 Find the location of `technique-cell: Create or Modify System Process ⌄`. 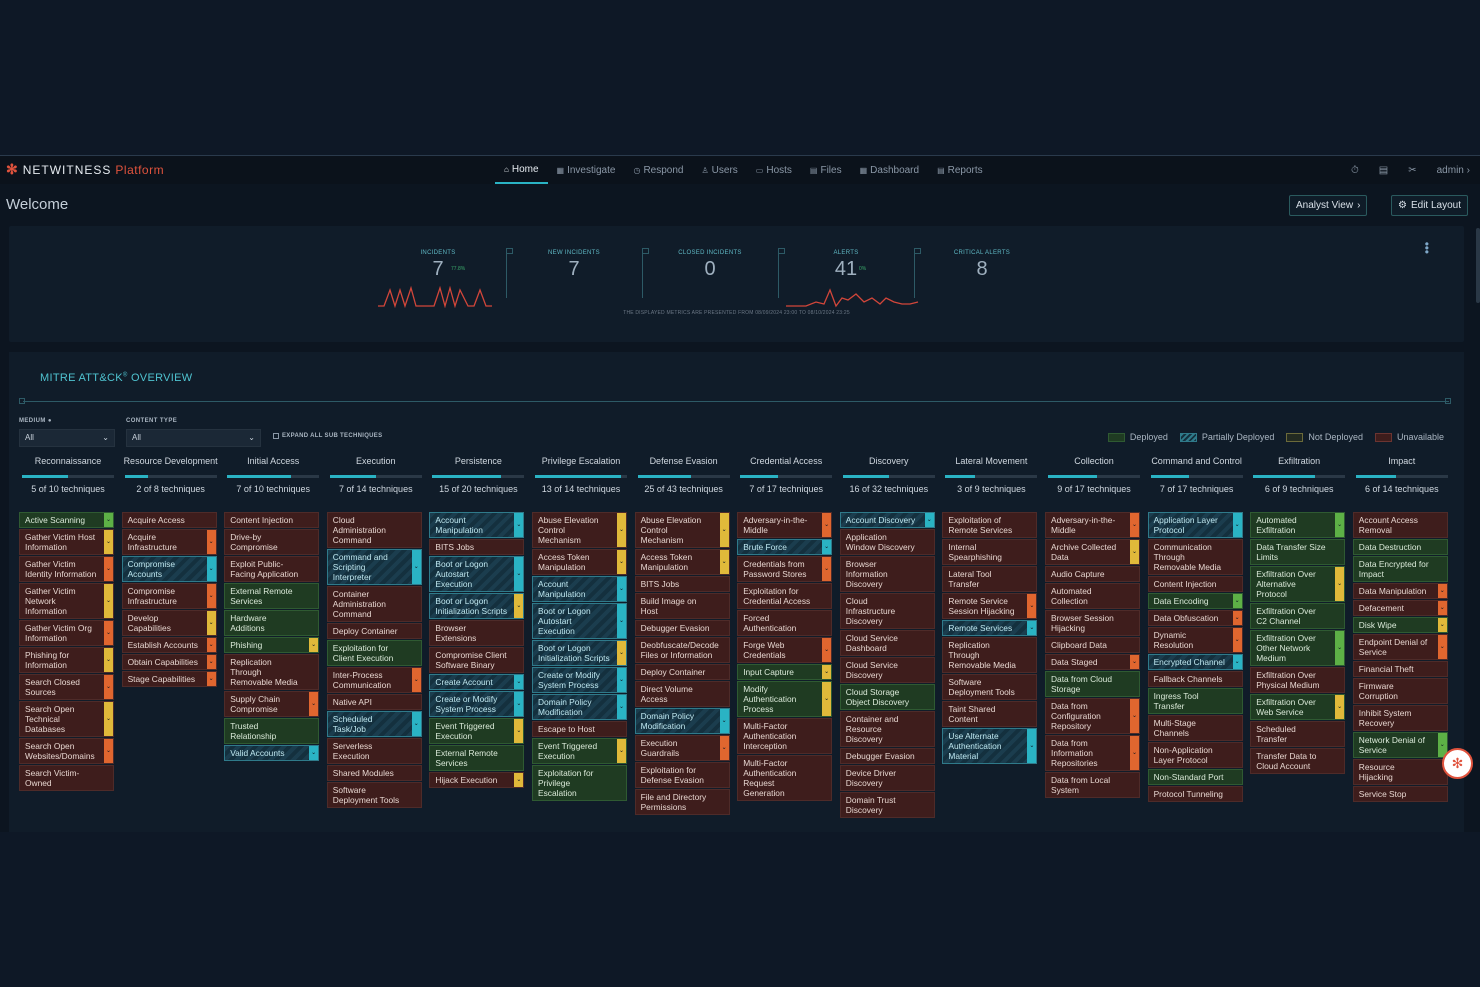

technique-cell: Create or Modify System Process ⌄ is located at coordinates (477, 704).